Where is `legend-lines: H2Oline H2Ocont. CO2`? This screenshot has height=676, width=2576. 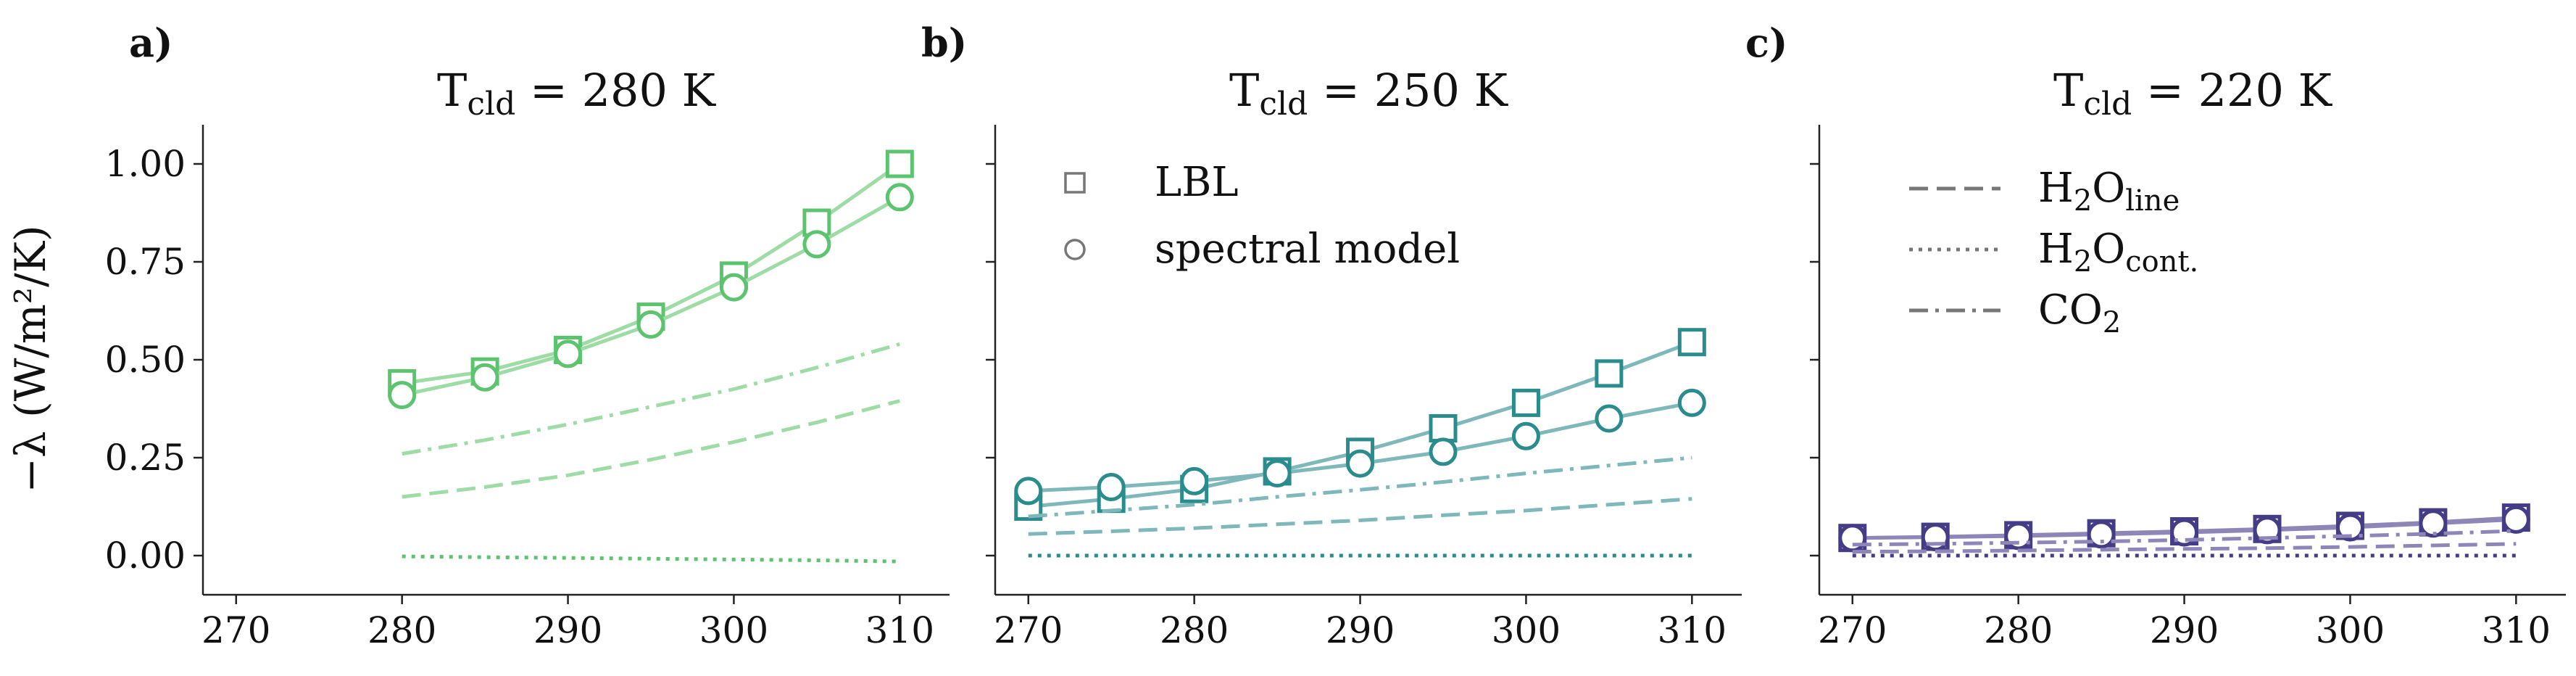
legend-lines: H2Oline H2Ocont. CO2 is located at coordinates (2053, 252).